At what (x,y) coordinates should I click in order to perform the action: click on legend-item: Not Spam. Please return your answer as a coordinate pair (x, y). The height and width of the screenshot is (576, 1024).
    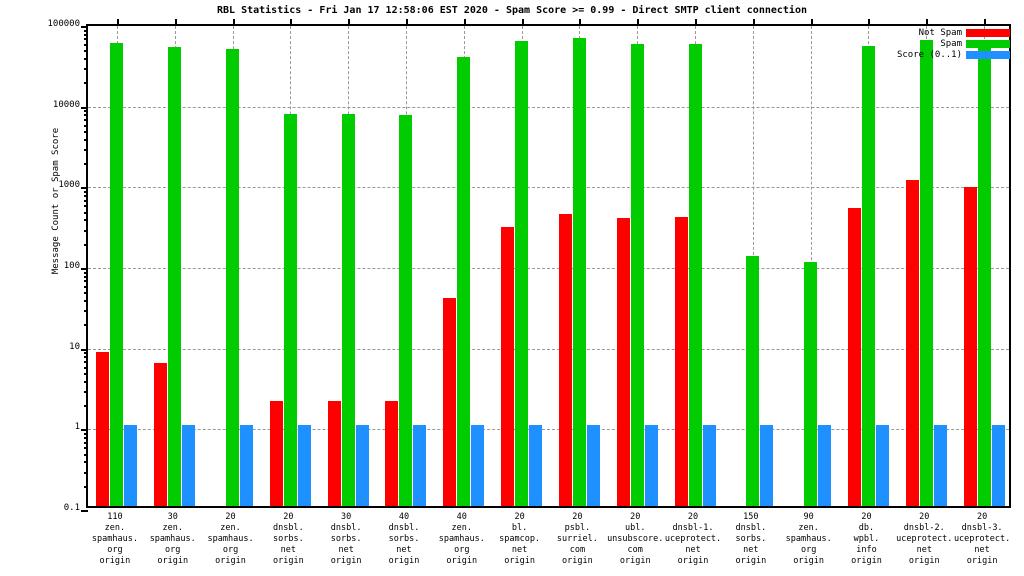
    Looking at the image, I should click on (964, 33).